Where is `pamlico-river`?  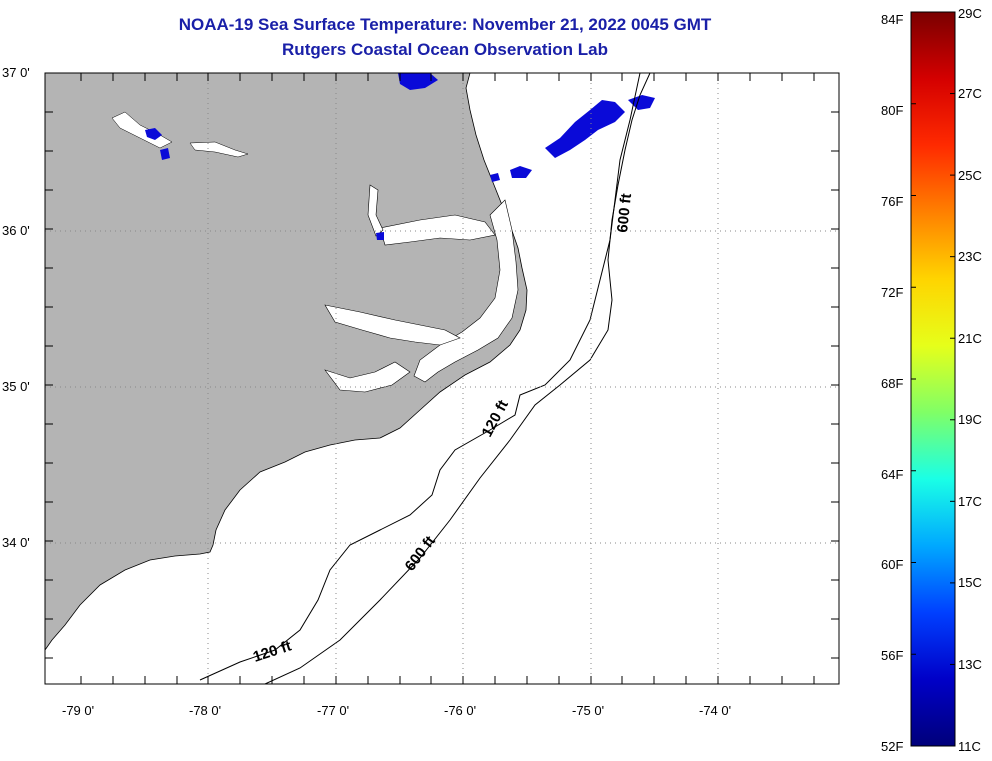 pamlico-river is located at coordinates (392, 325).